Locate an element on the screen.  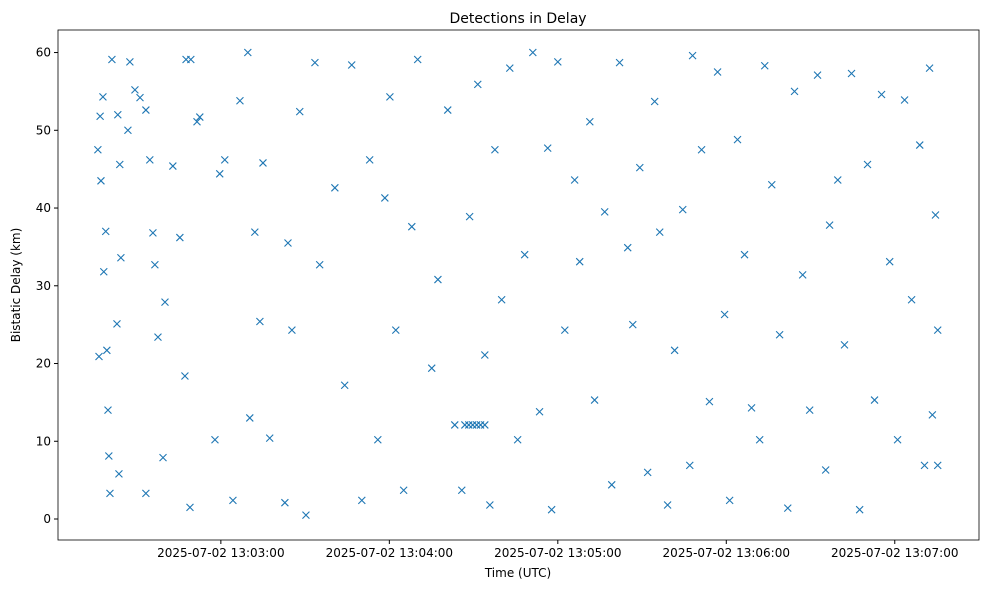
y-tick-label: 10 is located at coordinates (43, 441).